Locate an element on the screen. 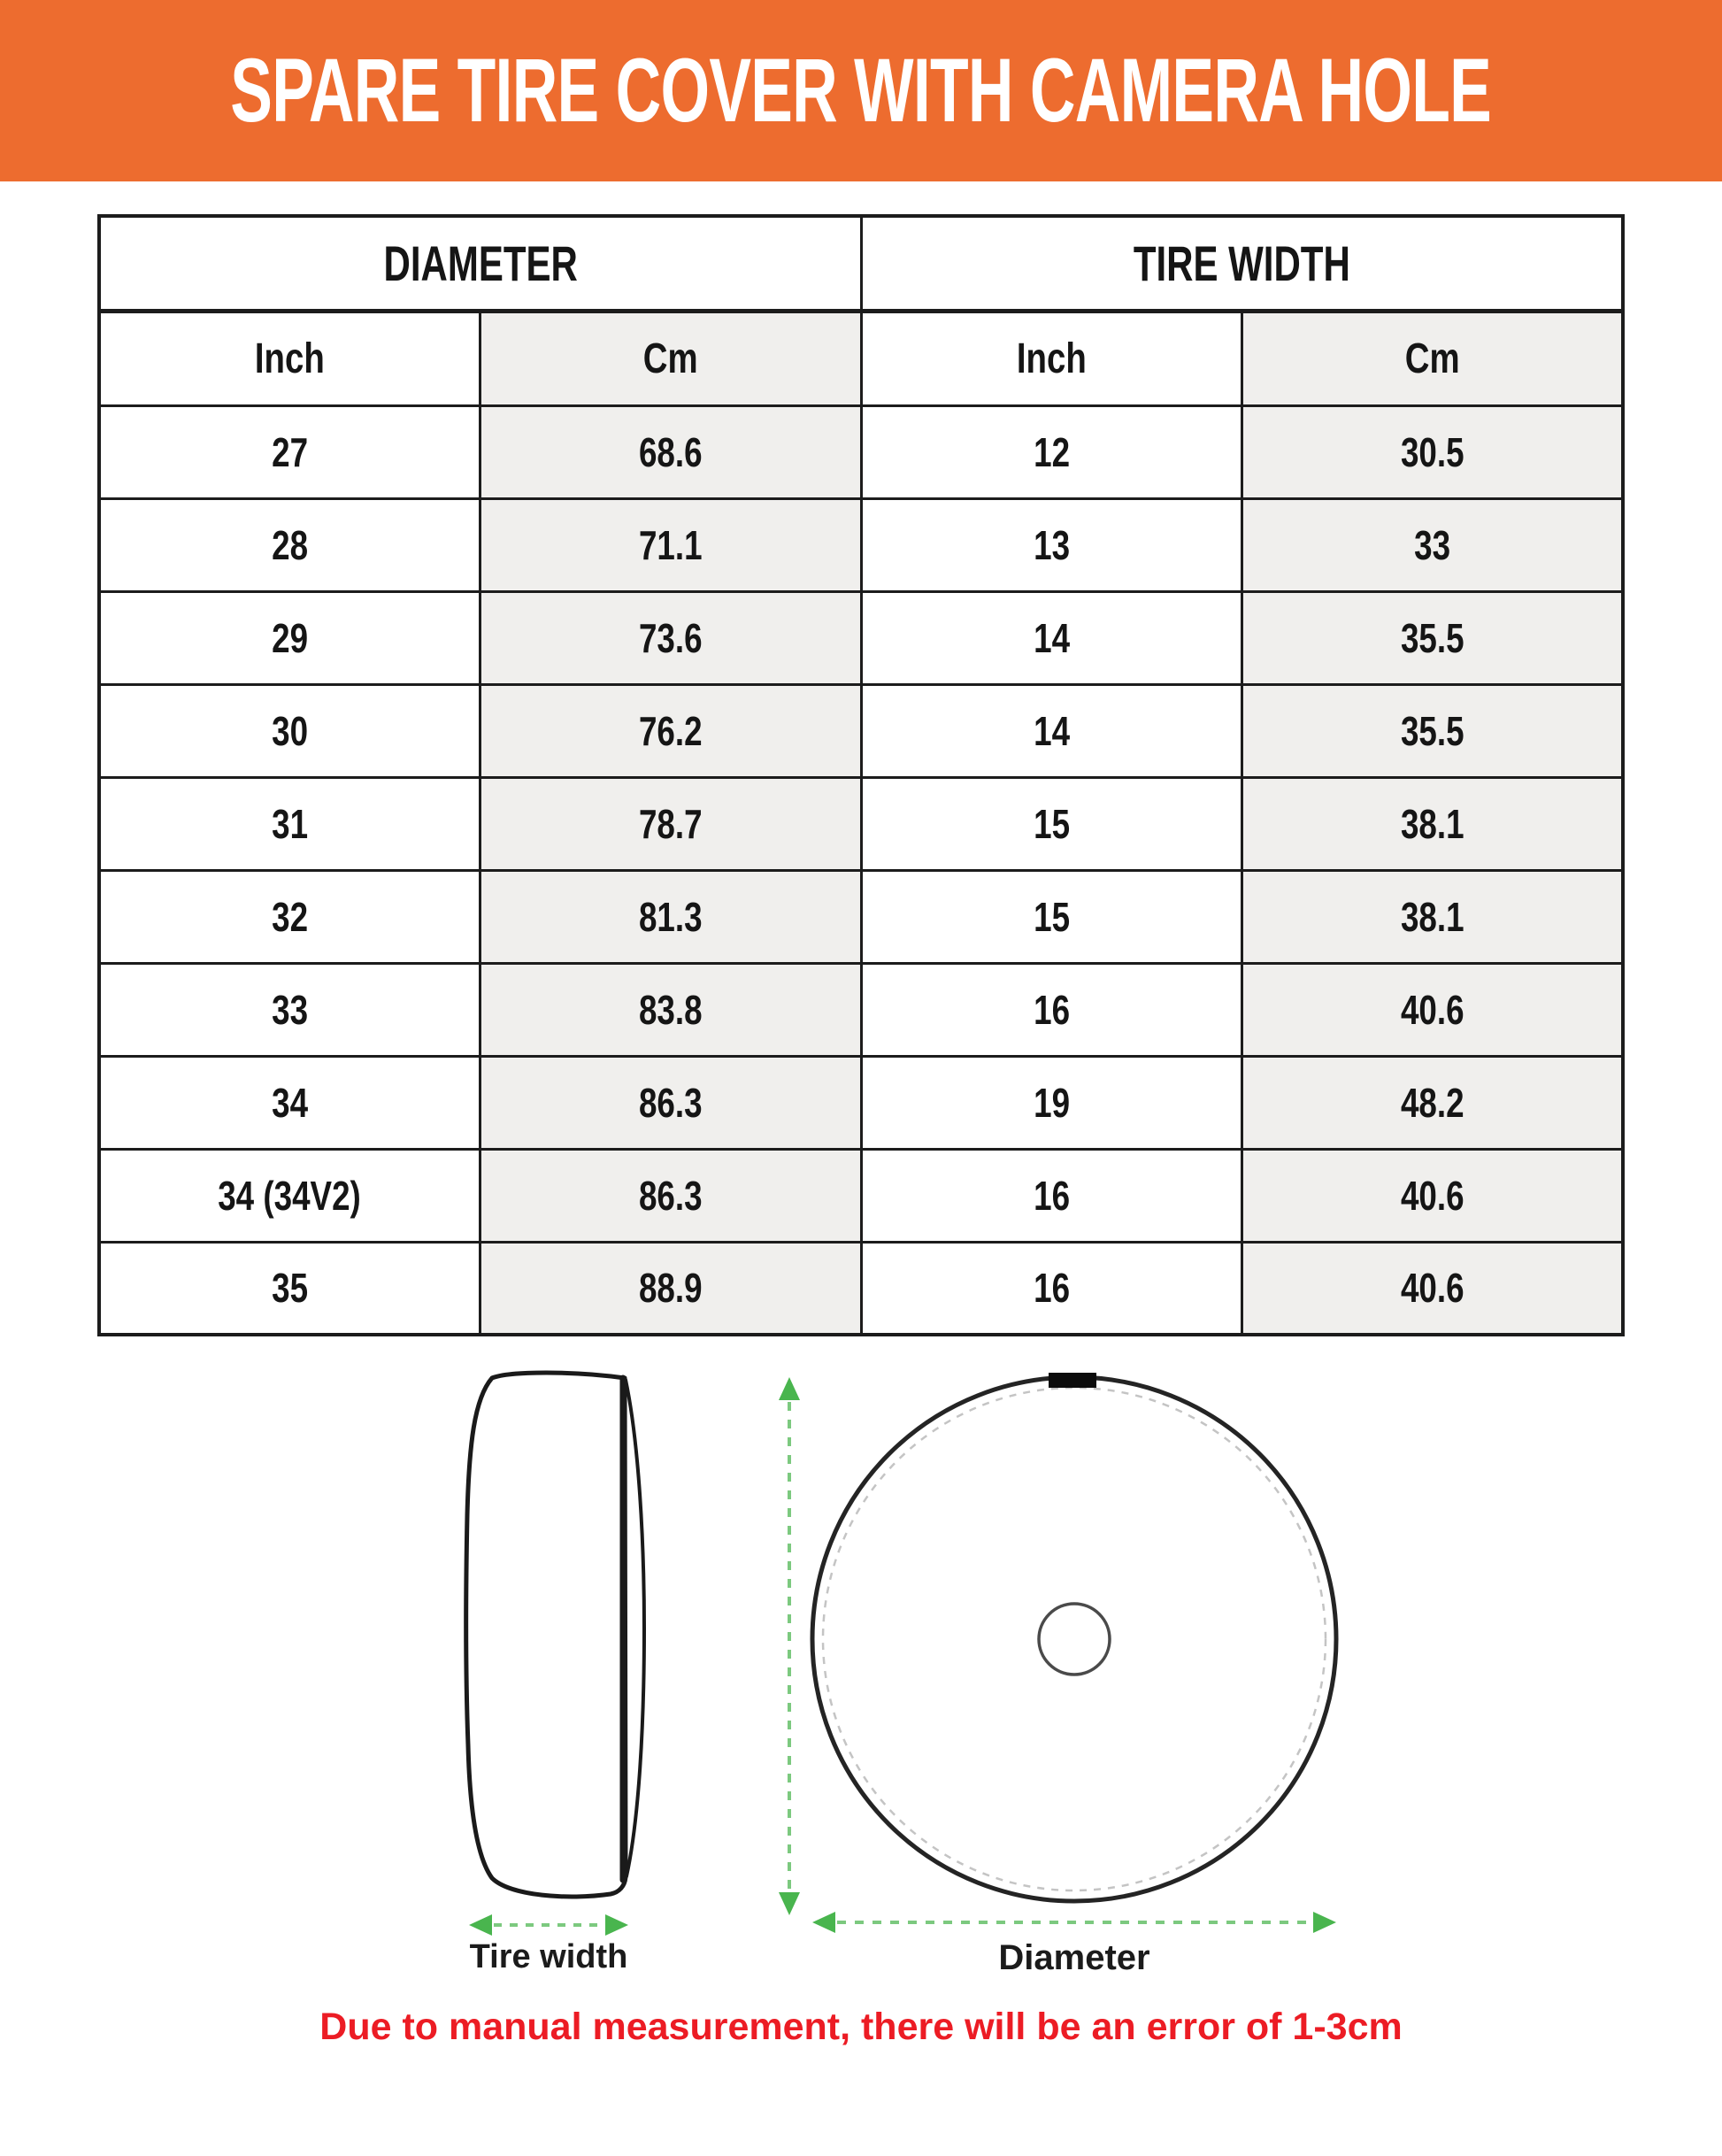 The image size is (1722, 2156). tire-front-view is located at coordinates (1074, 1638).